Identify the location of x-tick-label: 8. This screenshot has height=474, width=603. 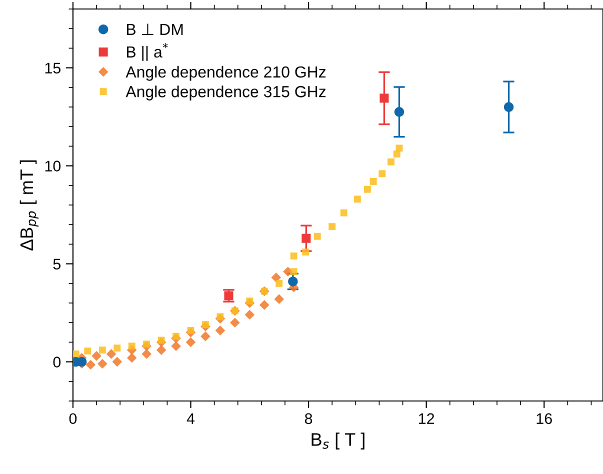
(308, 418).